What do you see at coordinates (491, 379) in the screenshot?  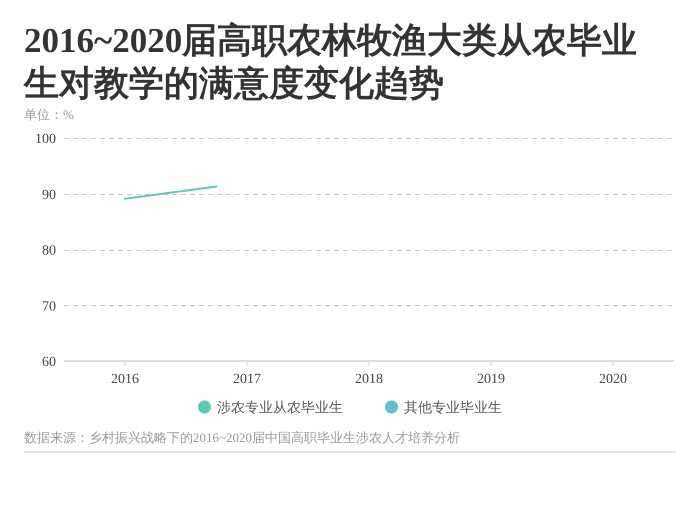 I see `x-tick-label: 2019` at bounding box center [491, 379].